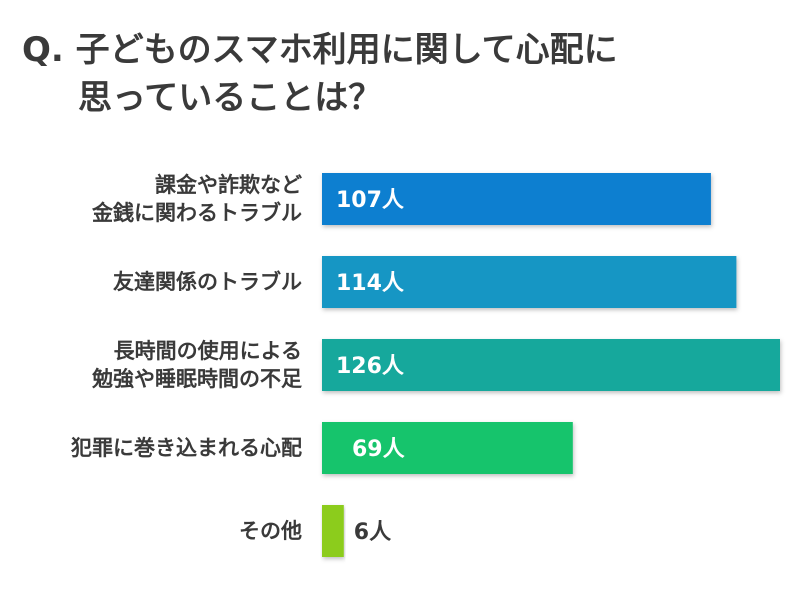  Describe the element at coordinates (270, 531) in the screenshot. I see `category-label: その他` at that location.